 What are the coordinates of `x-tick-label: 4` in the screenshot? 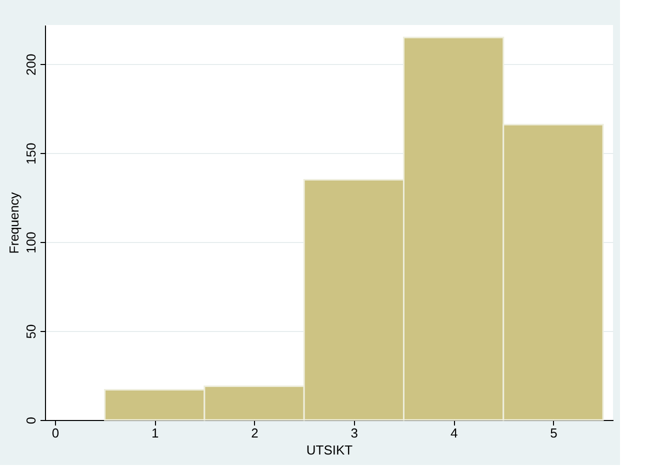 It's located at (454, 433).